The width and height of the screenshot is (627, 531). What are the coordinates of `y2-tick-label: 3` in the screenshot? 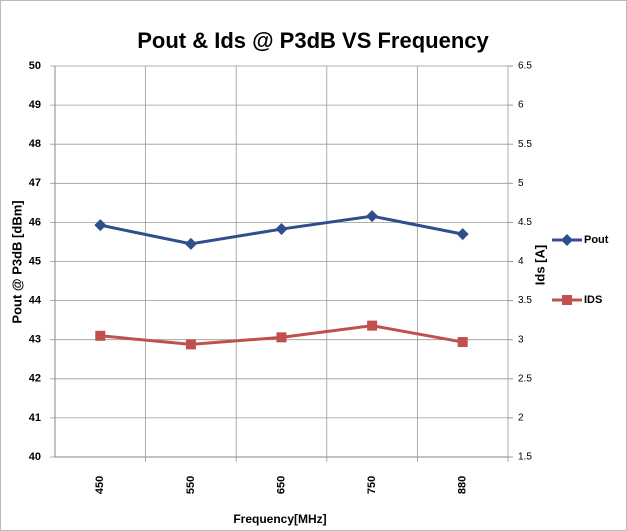 It's located at (521, 339).